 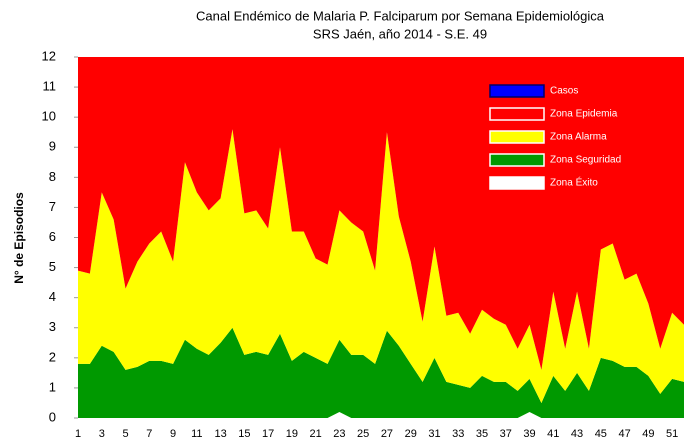 What do you see at coordinates (585, 160) in the screenshot?
I see `legend-label: Zona Seguridad` at bounding box center [585, 160].